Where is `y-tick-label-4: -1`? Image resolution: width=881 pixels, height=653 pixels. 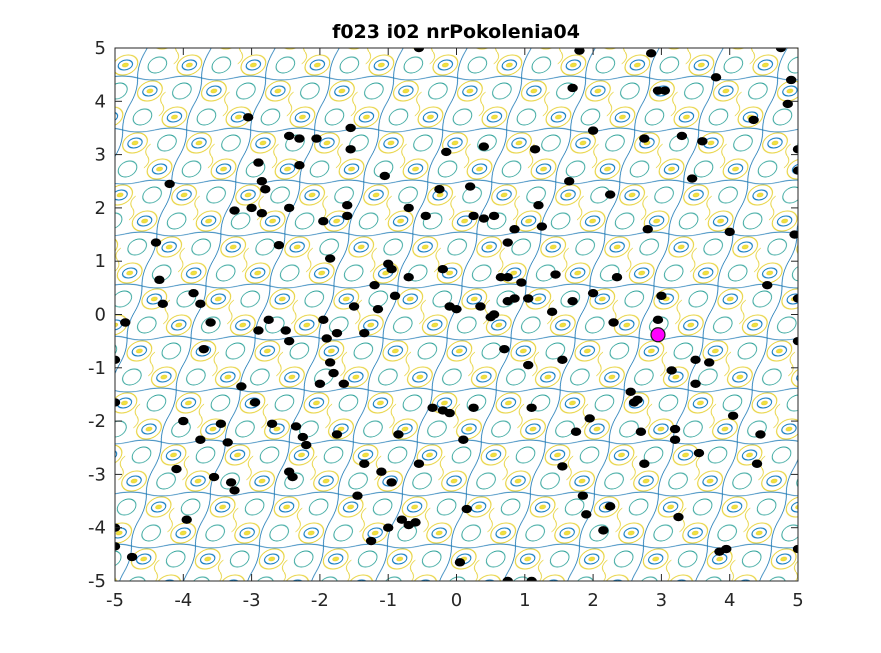 y-tick-label-4: -1 is located at coordinates (97, 368).